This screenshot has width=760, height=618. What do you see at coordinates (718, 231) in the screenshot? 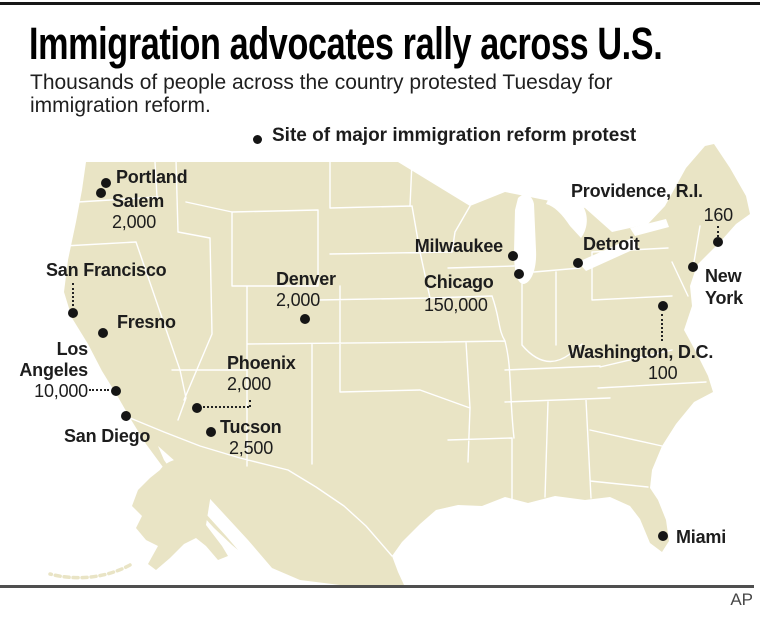
I see `providence-leader-line` at bounding box center [718, 231].